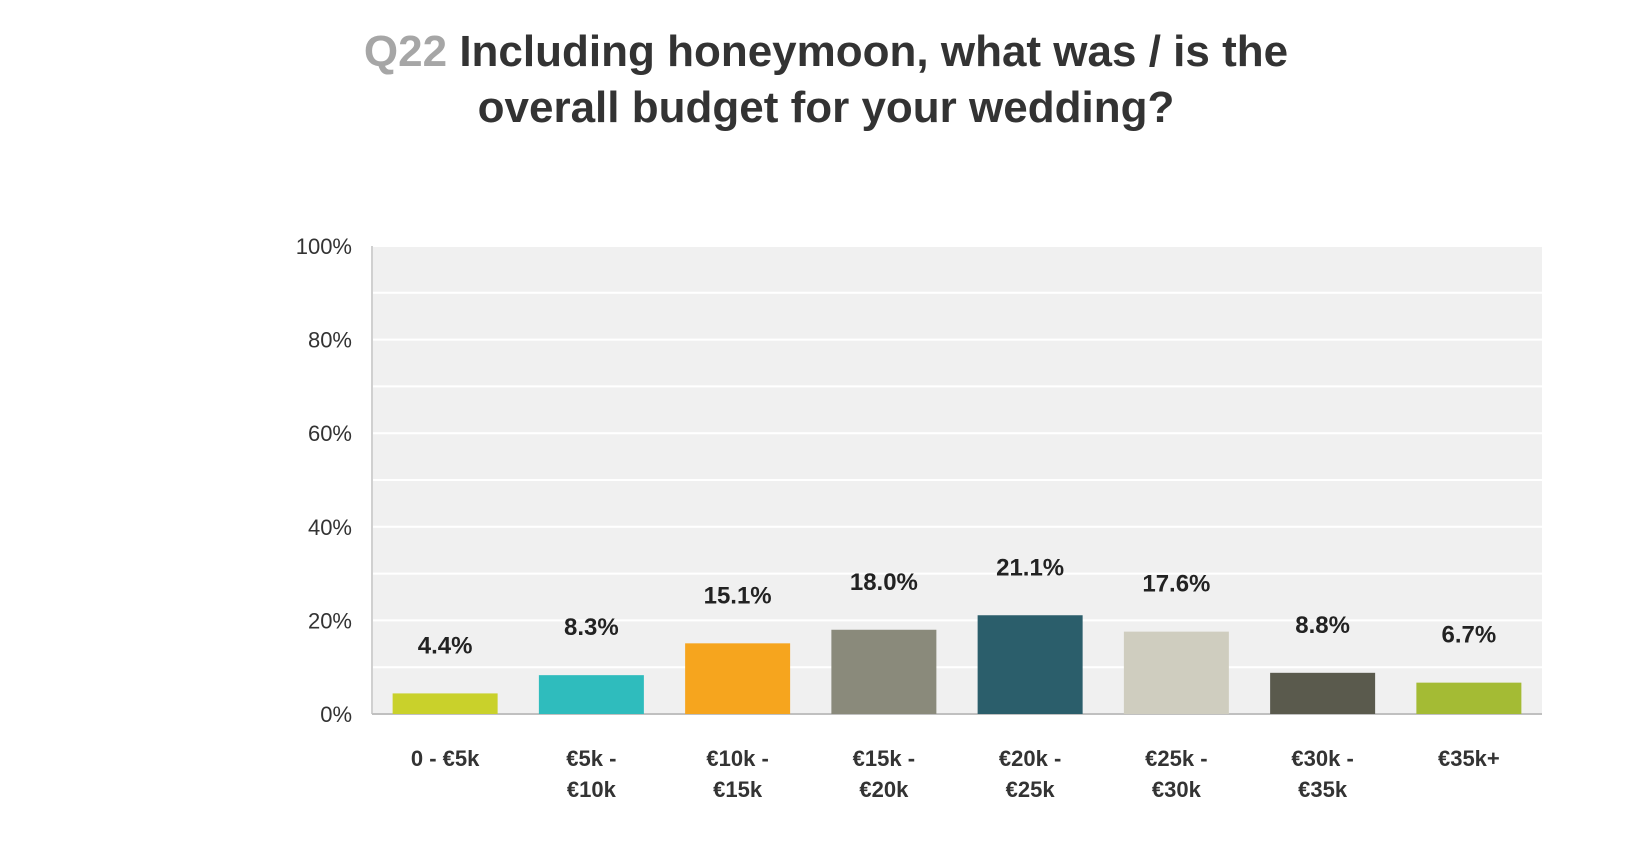 This screenshot has height=850, width=1652. What do you see at coordinates (330, 433) in the screenshot?
I see `y-tick-label: 60%` at bounding box center [330, 433].